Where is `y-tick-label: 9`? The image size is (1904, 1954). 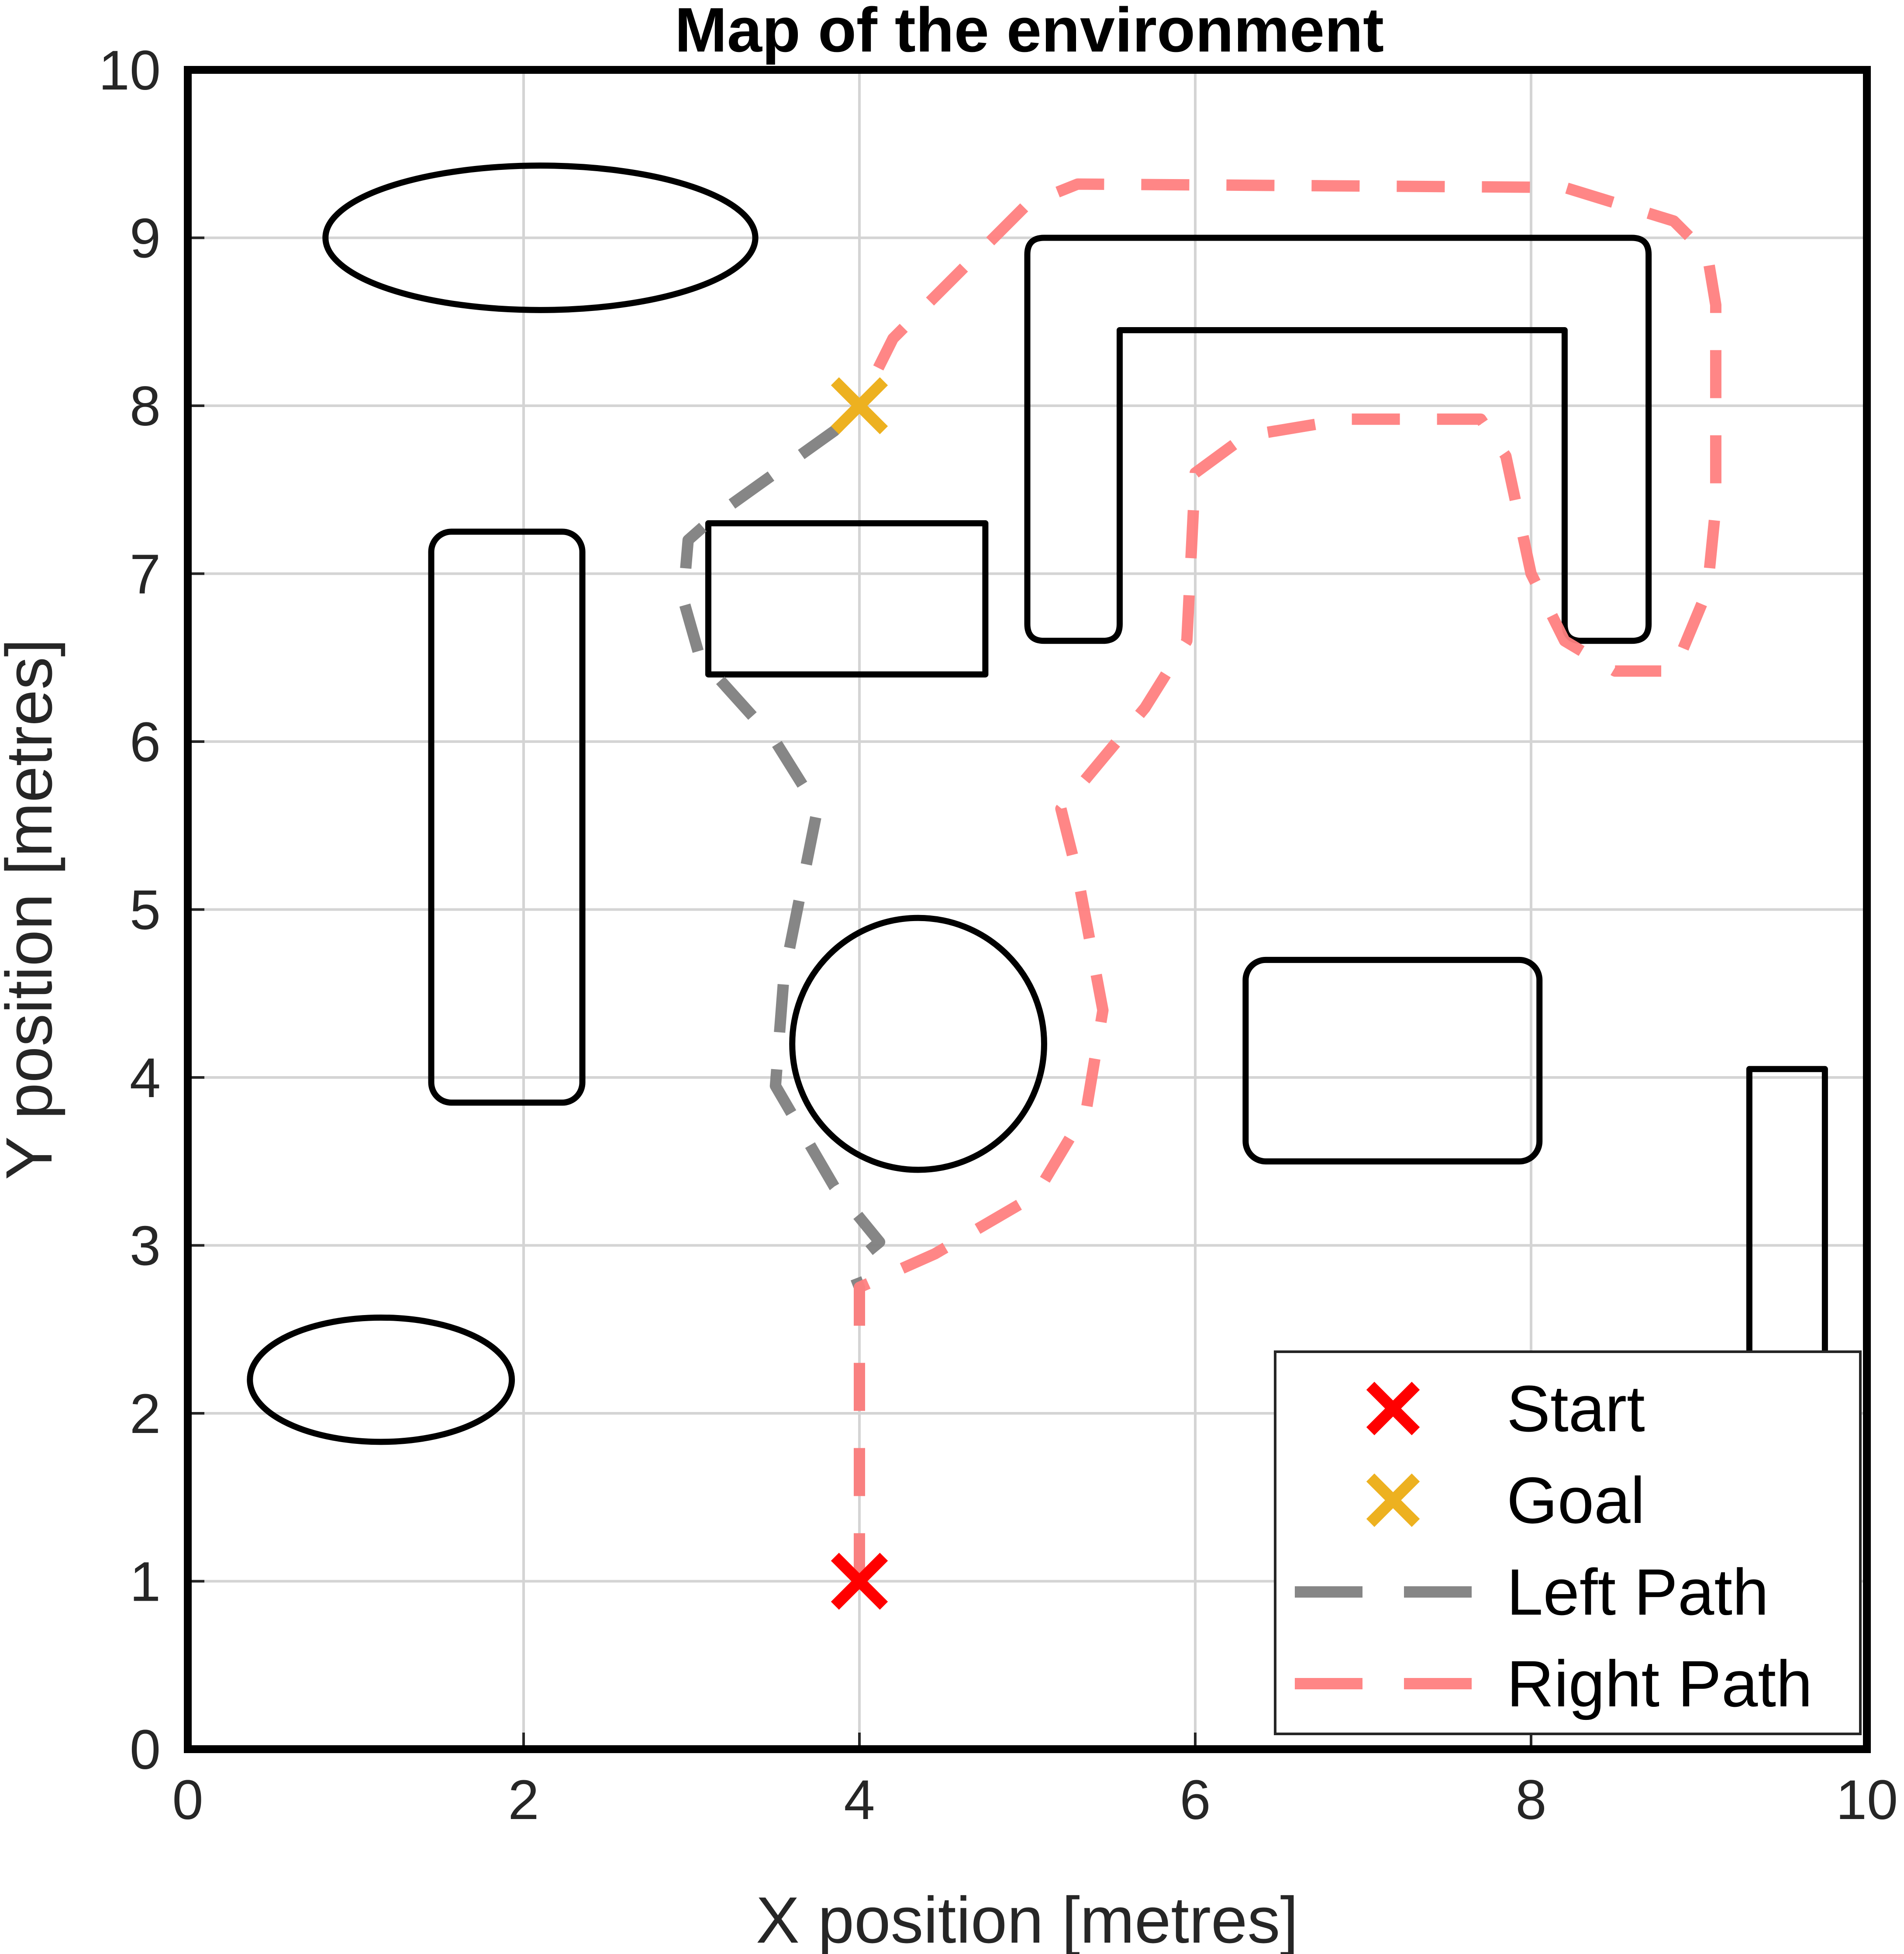
y-tick-label: 9 is located at coordinates (145, 238).